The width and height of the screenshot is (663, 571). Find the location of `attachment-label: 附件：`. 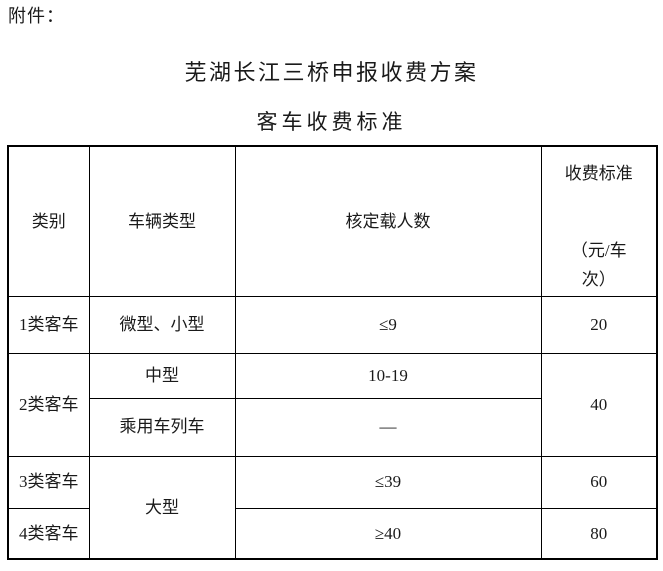

attachment-label: 附件： is located at coordinates (36, 16).